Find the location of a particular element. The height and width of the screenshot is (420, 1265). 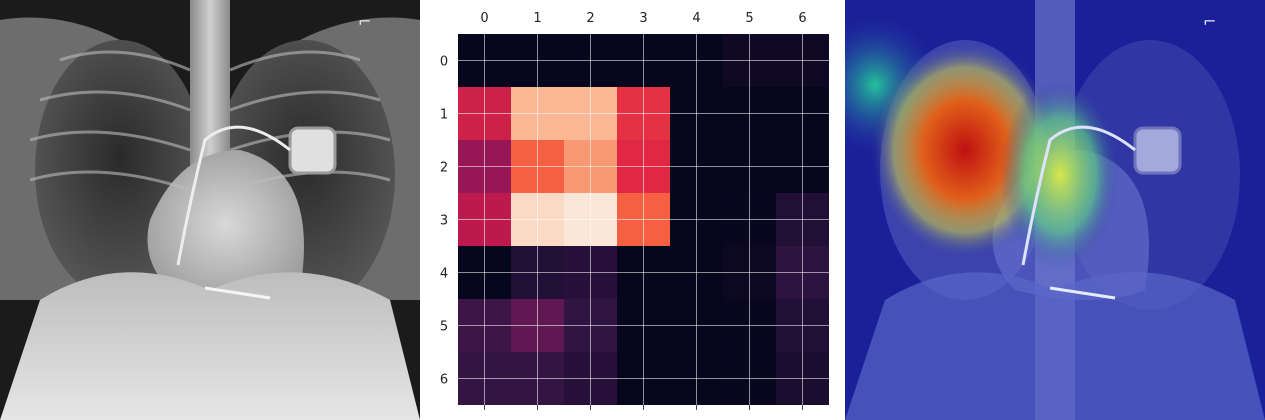

x-tick-label: 5 is located at coordinates (749, 18).